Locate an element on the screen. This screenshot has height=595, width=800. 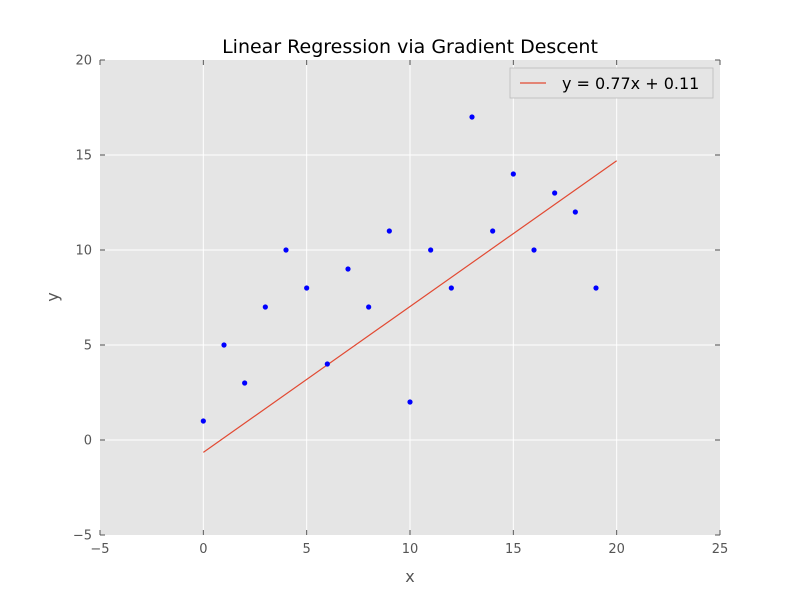
x-tick-label: 10 is located at coordinates (410, 549).